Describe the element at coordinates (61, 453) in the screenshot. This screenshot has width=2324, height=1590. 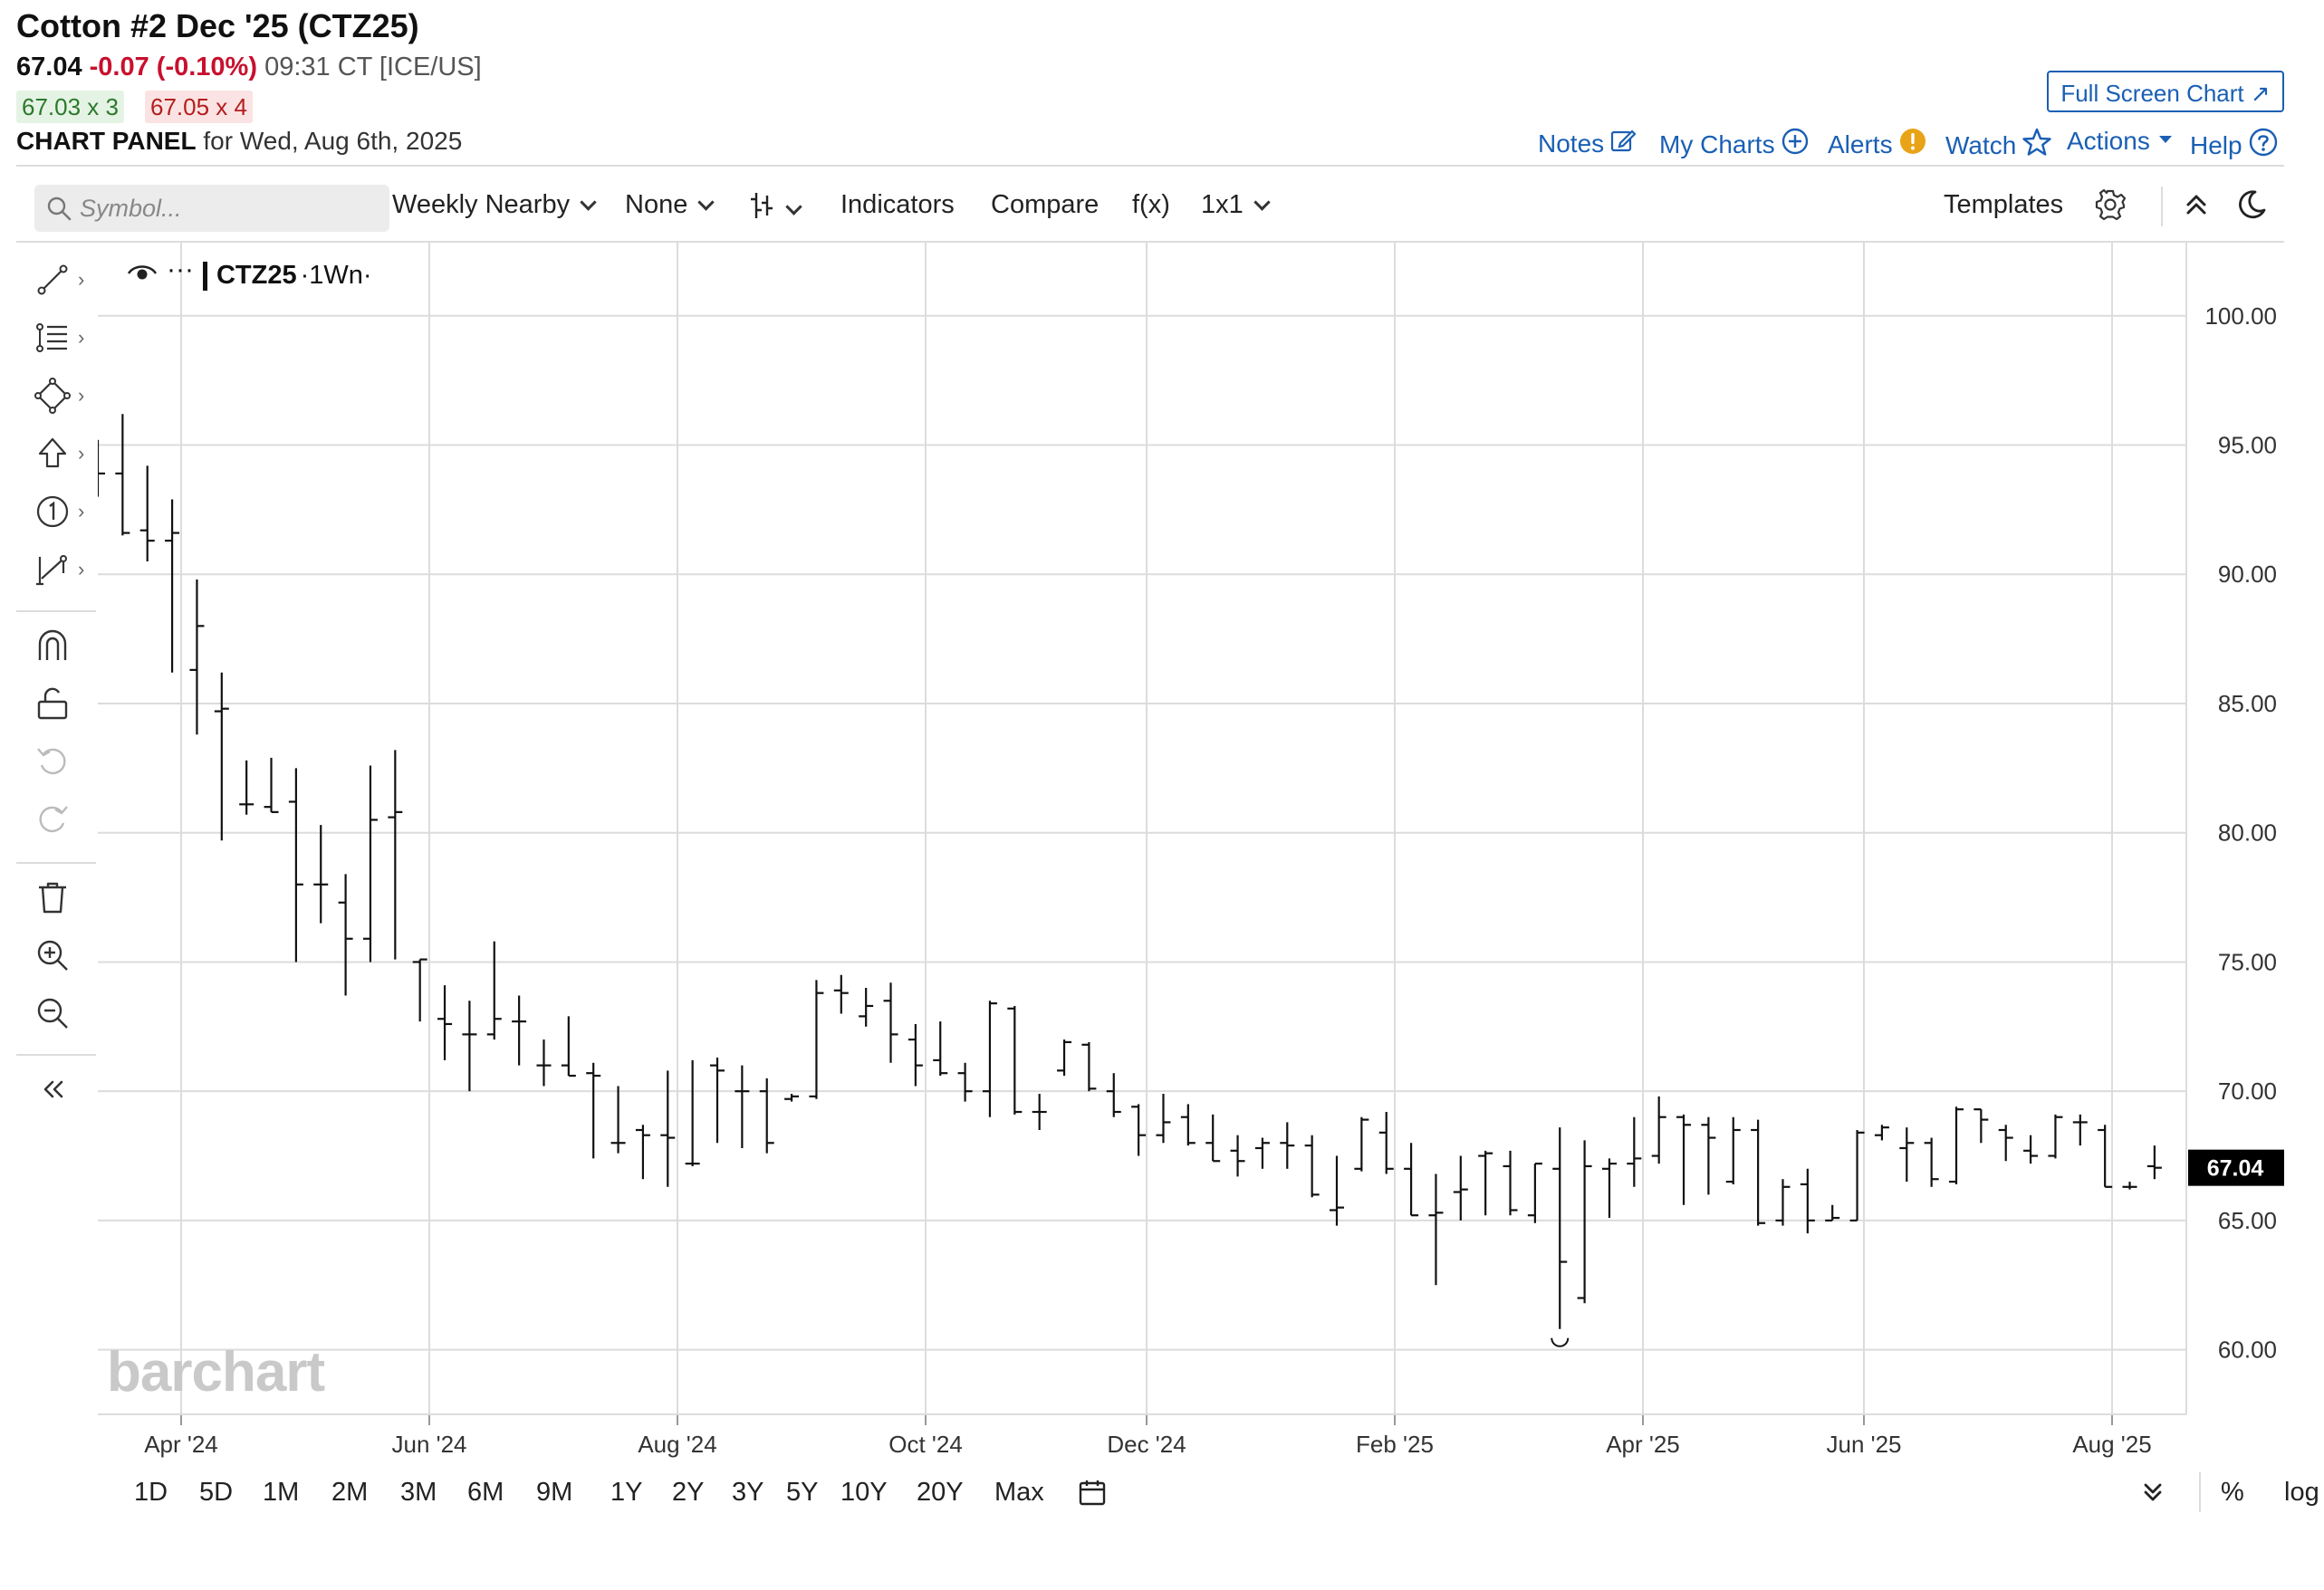
I see `arrow-tool: ›` at that location.